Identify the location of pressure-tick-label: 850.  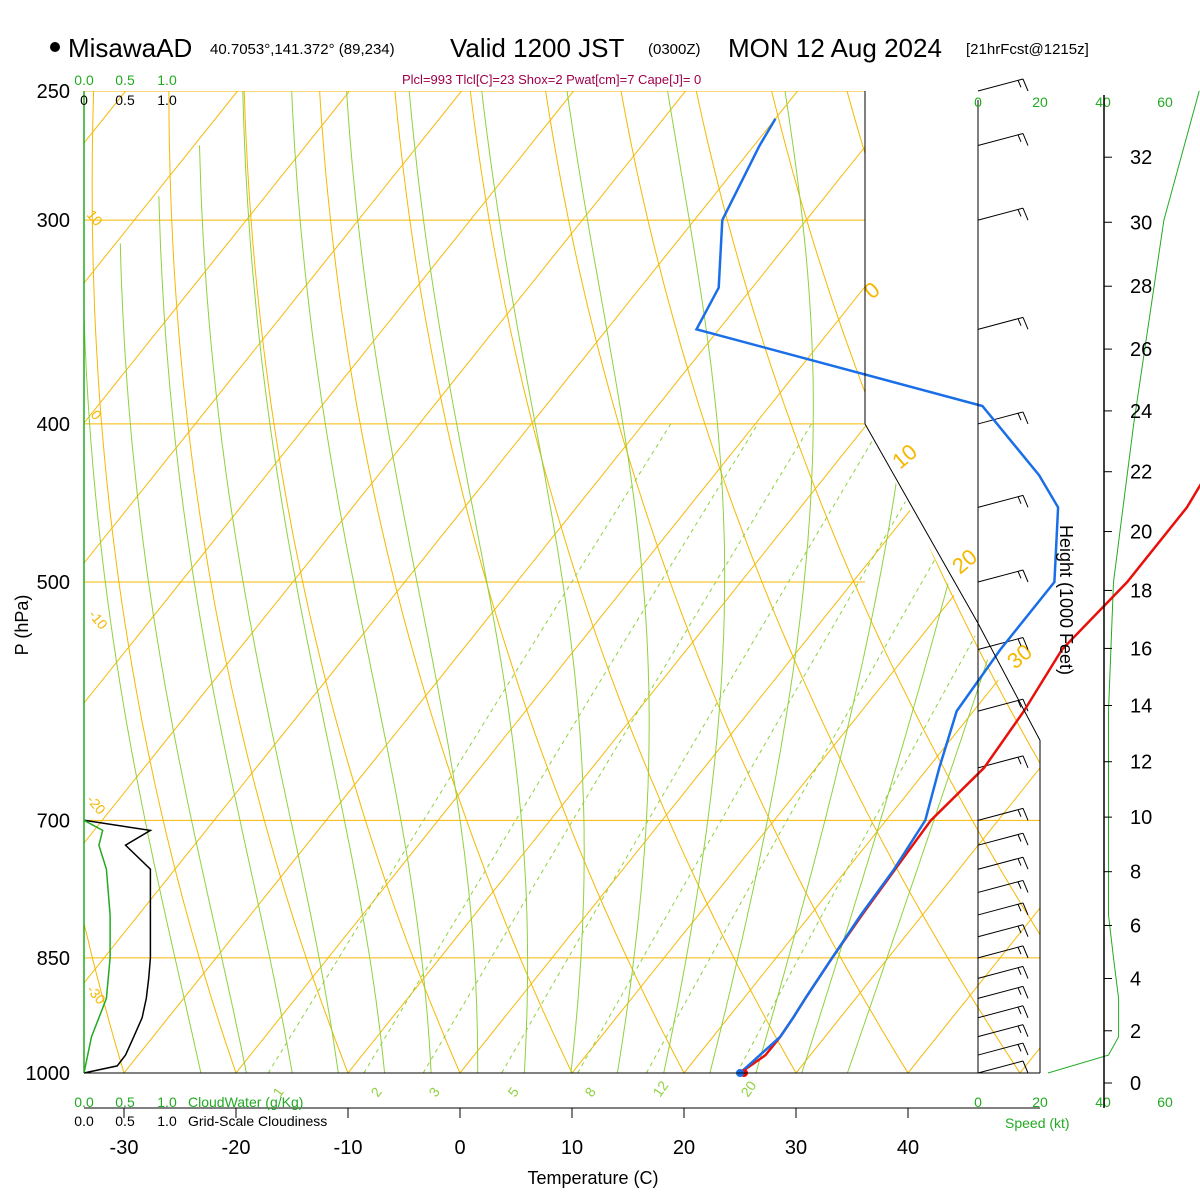
(53, 959).